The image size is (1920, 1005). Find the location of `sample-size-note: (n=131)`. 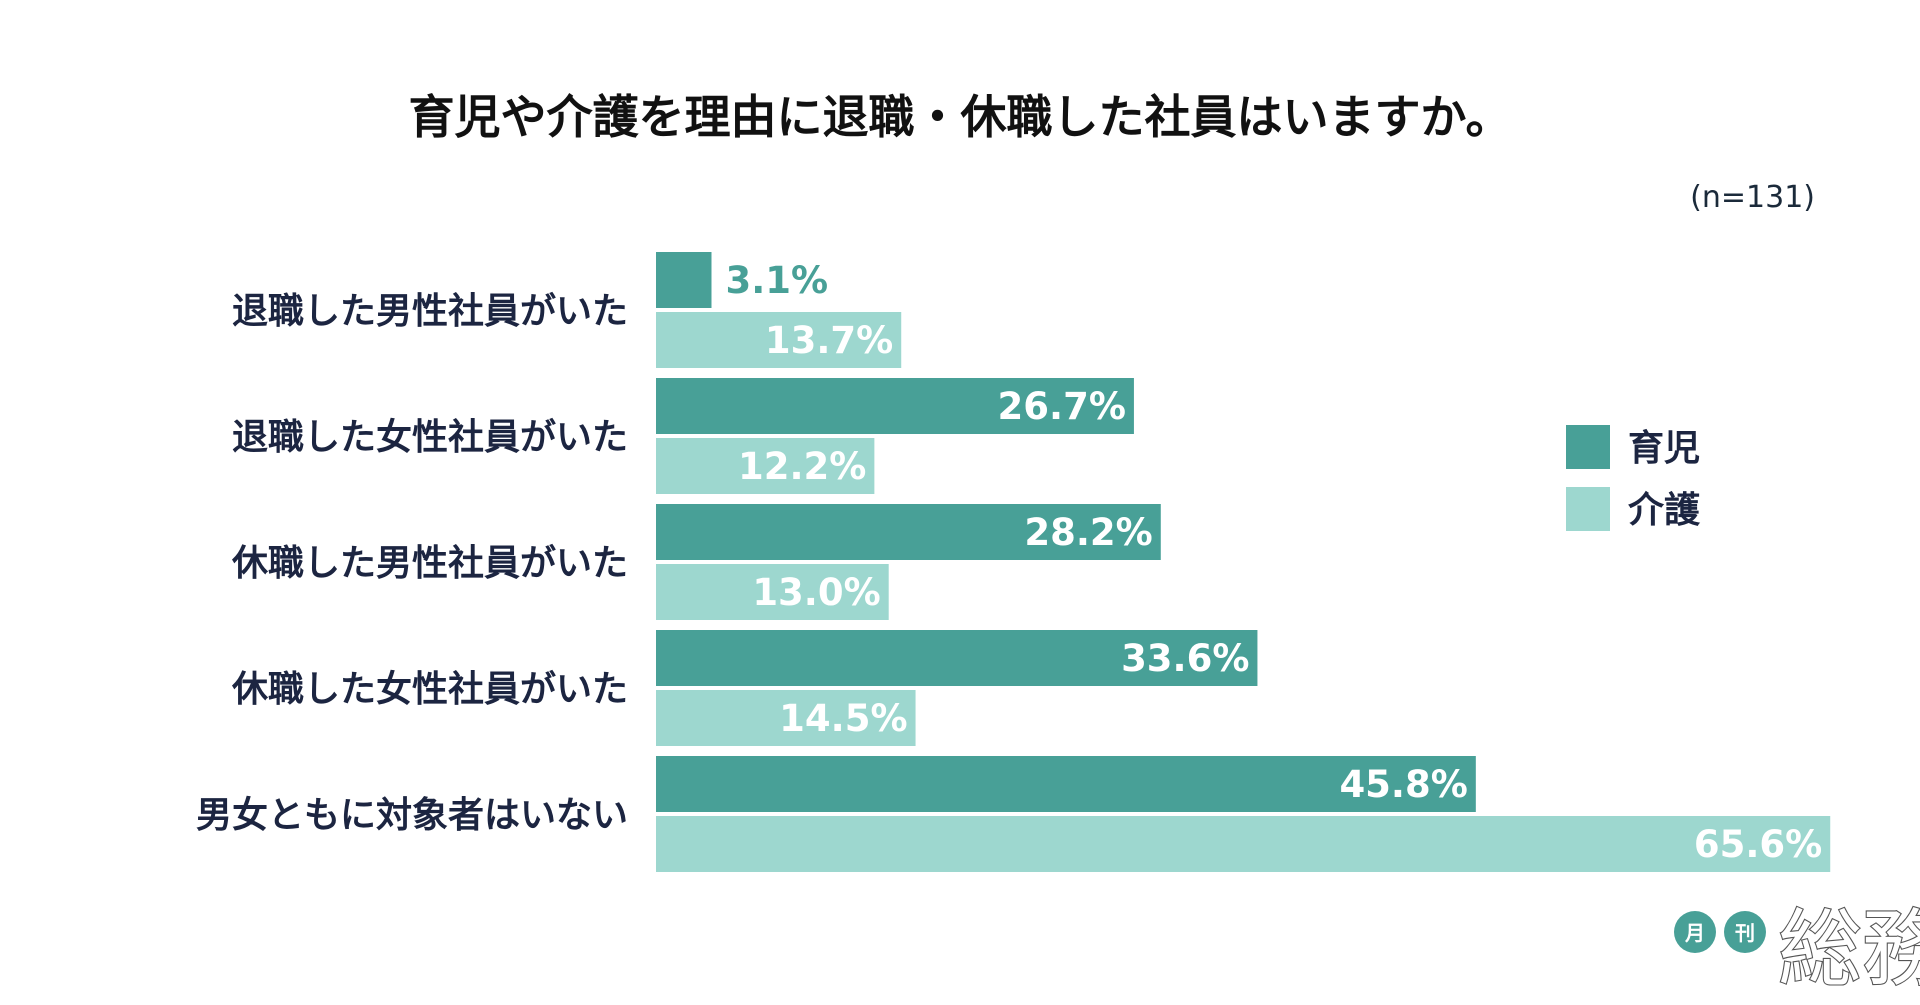

sample-size-note: (n=131) is located at coordinates (1752, 197).